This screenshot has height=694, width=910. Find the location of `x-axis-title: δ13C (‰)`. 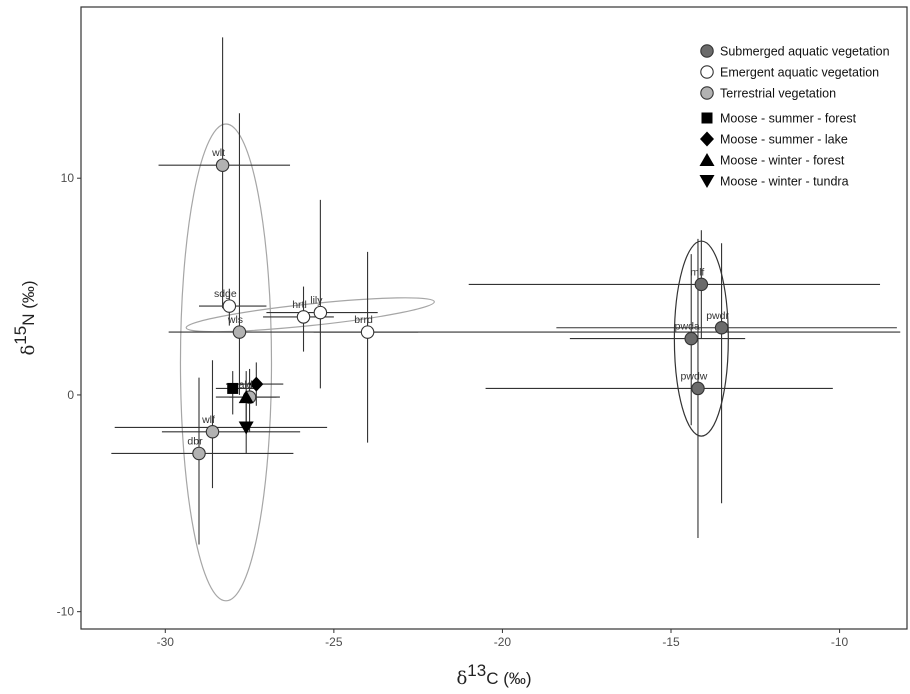

x-axis-title: δ13C (‰) is located at coordinates (493, 675).